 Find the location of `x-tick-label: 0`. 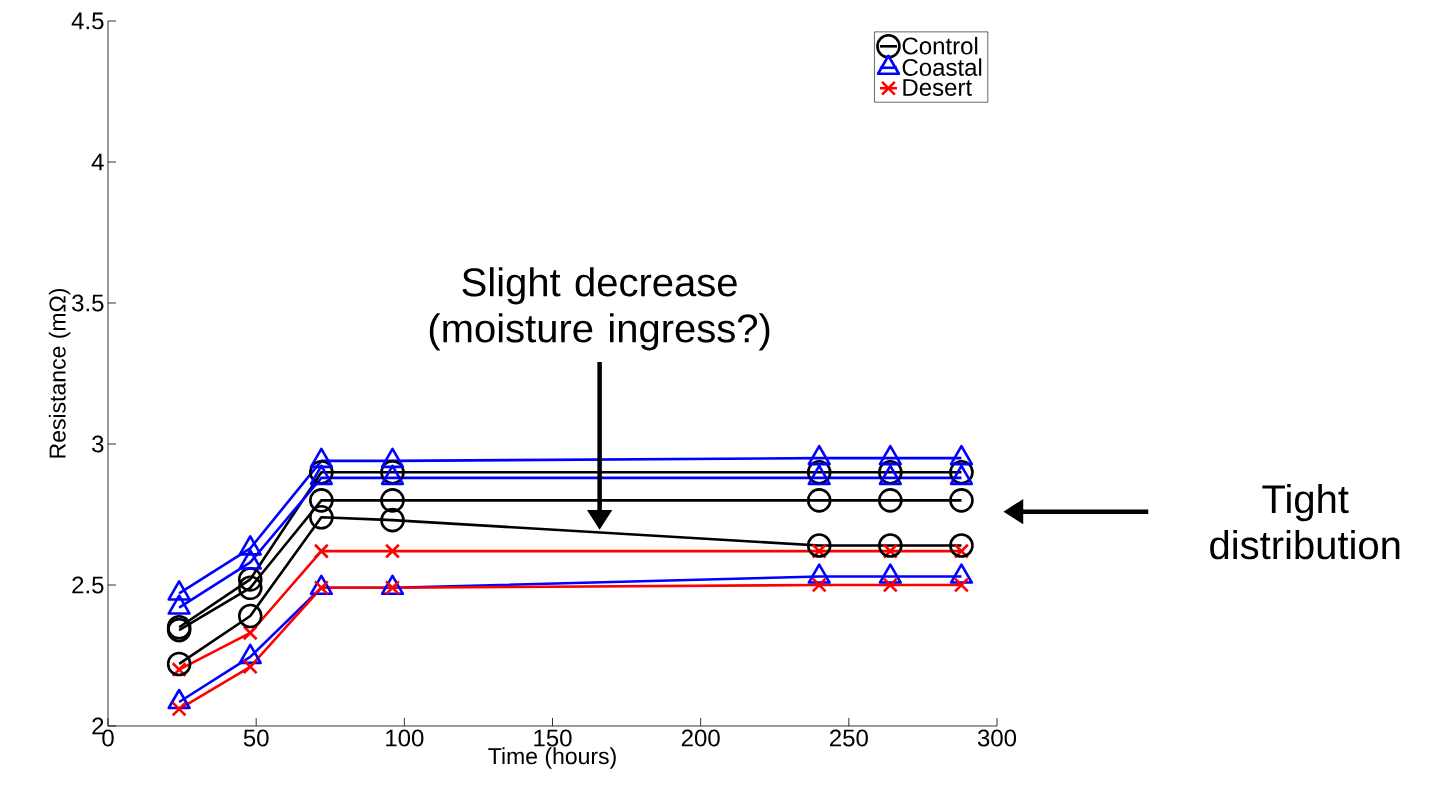

x-tick-label: 0 is located at coordinates (108, 738).